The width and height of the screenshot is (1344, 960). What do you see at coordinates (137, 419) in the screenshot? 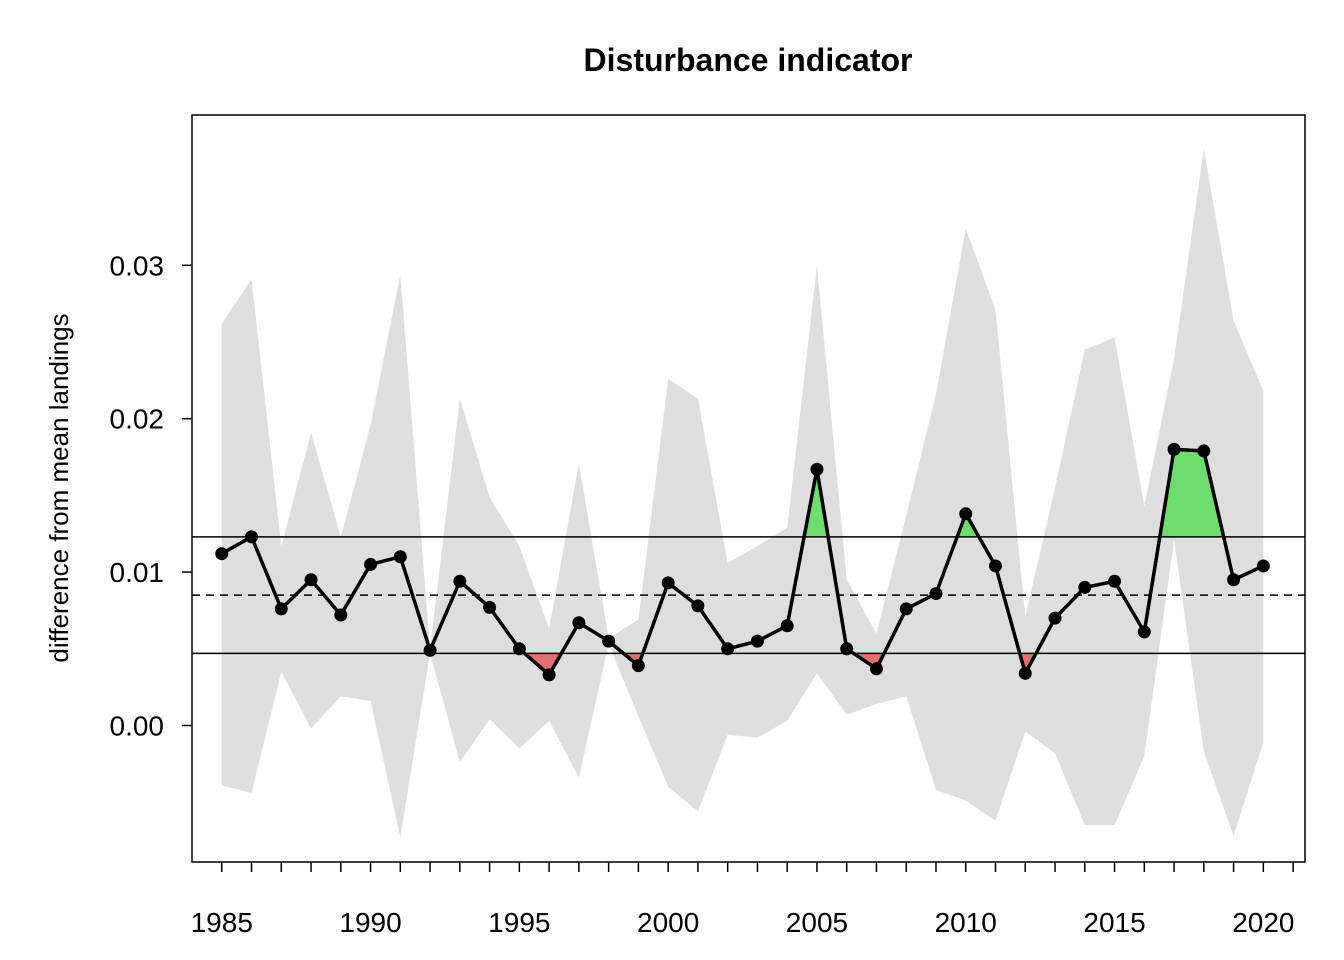
I see `y-tick-label: 0.02` at bounding box center [137, 419].